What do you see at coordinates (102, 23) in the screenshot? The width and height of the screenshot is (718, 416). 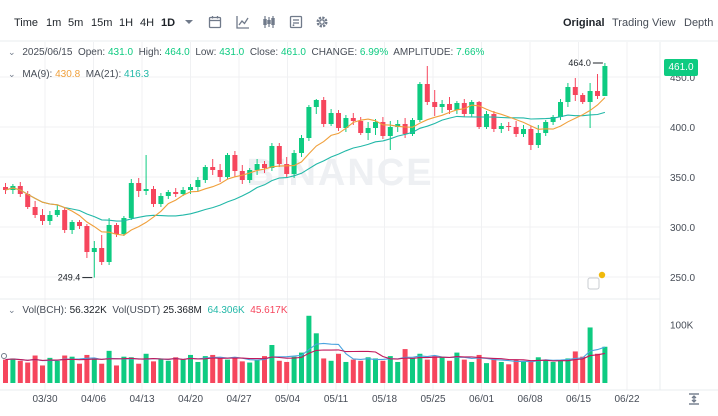 I see `timeframe-15m: 15m` at bounding box center [102, 23].